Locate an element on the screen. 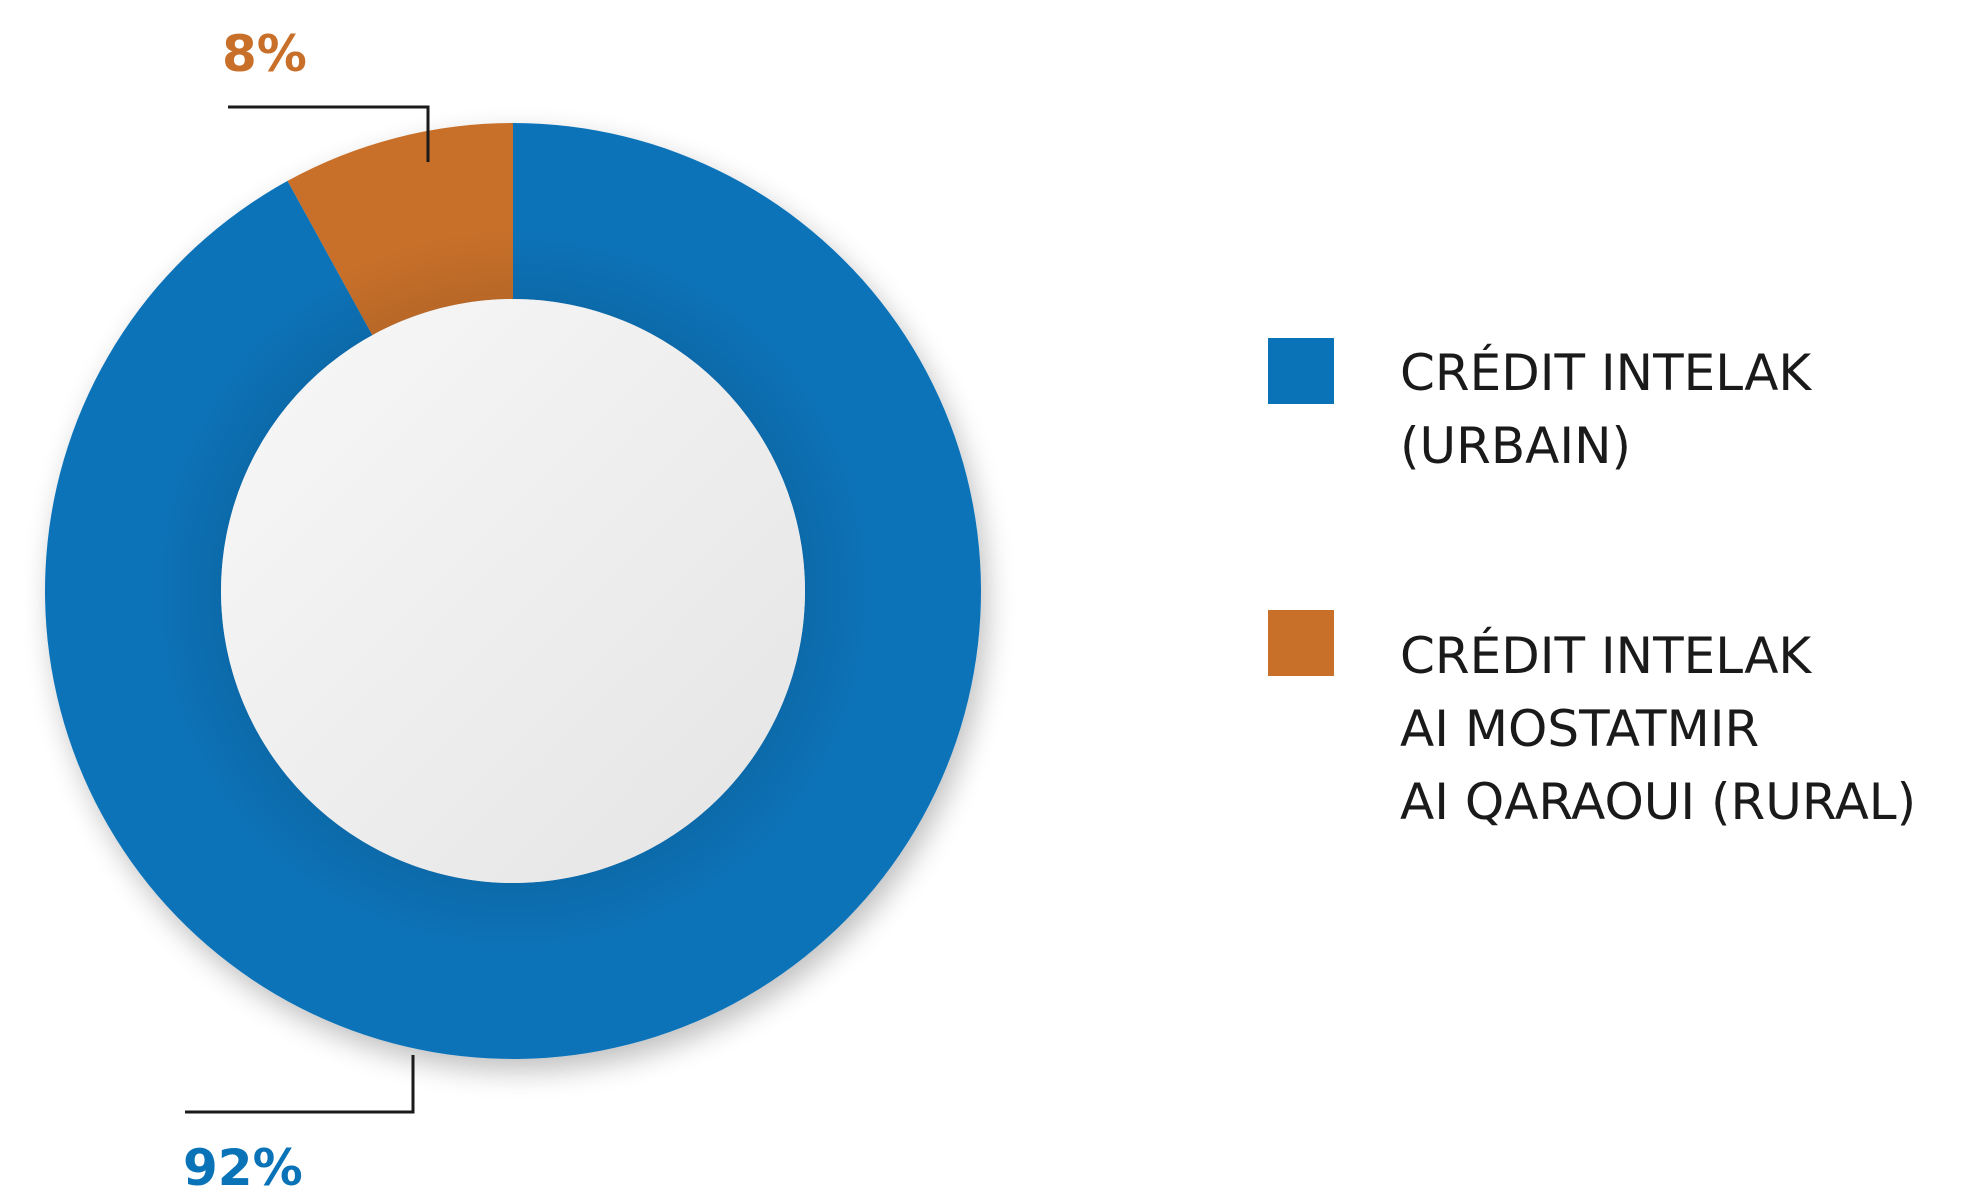  legend-label-urbain-line1: CRÉDIT INTELAK is located at coordinates (1606, 372).